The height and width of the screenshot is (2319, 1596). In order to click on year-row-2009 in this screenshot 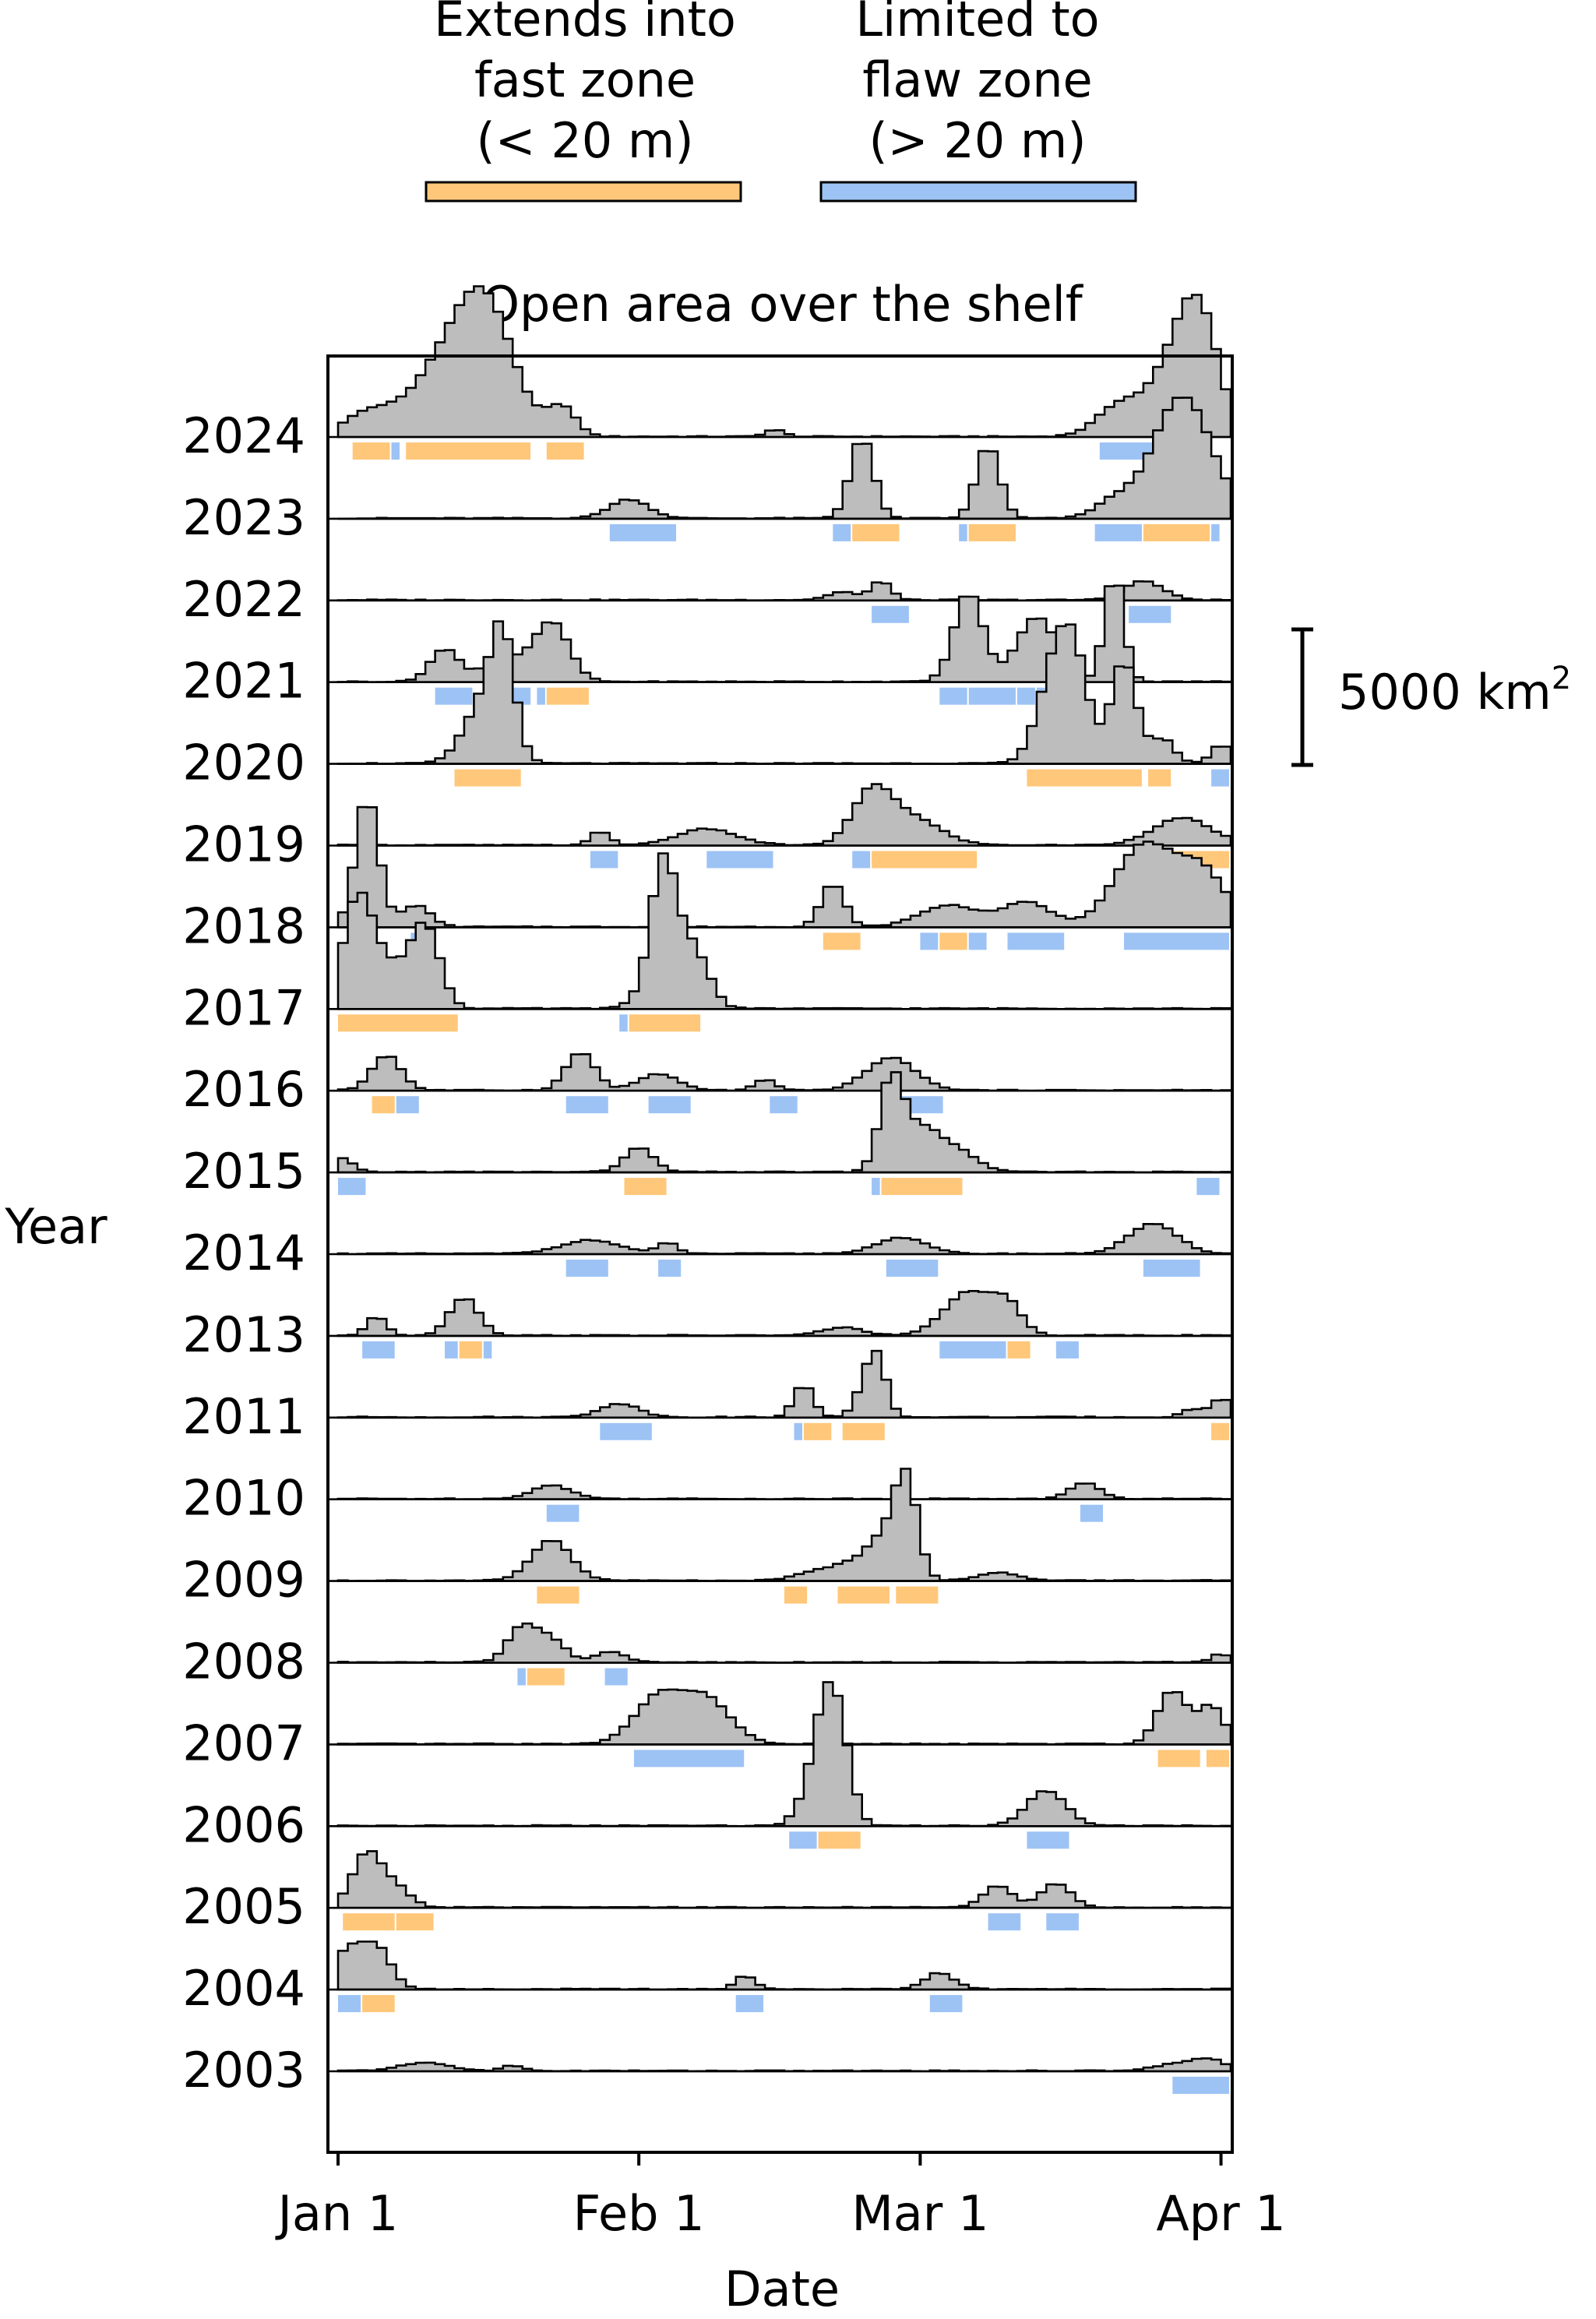, I will do `click(780, 1536)`.